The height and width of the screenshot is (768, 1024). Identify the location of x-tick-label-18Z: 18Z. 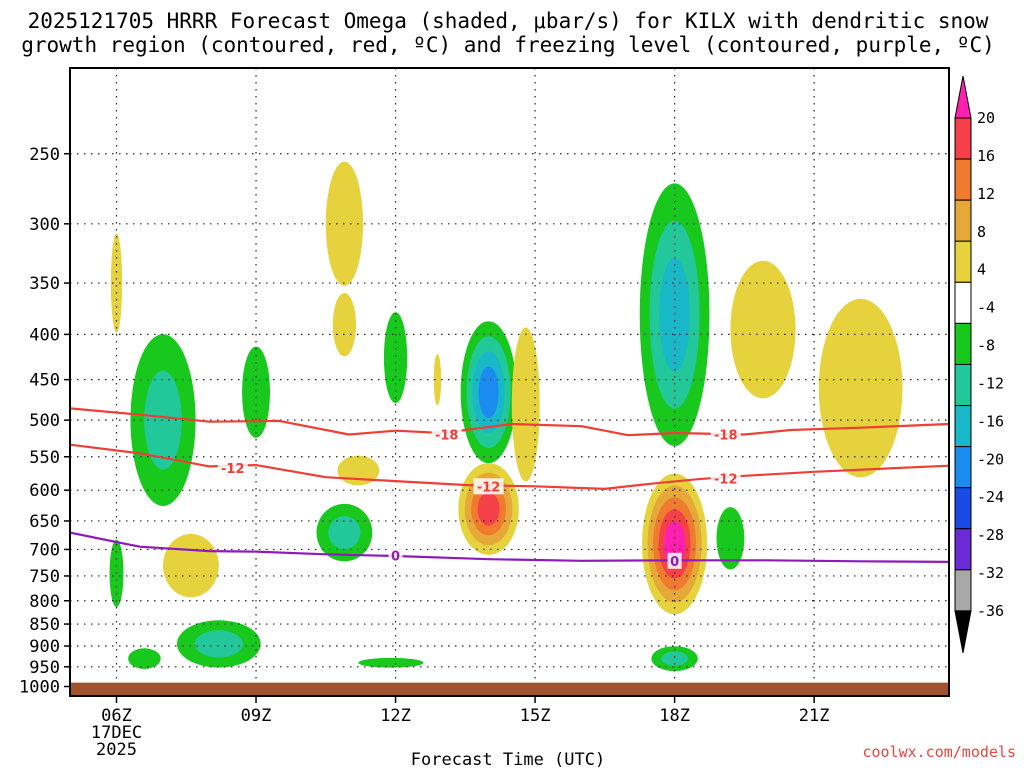
(674, 716).